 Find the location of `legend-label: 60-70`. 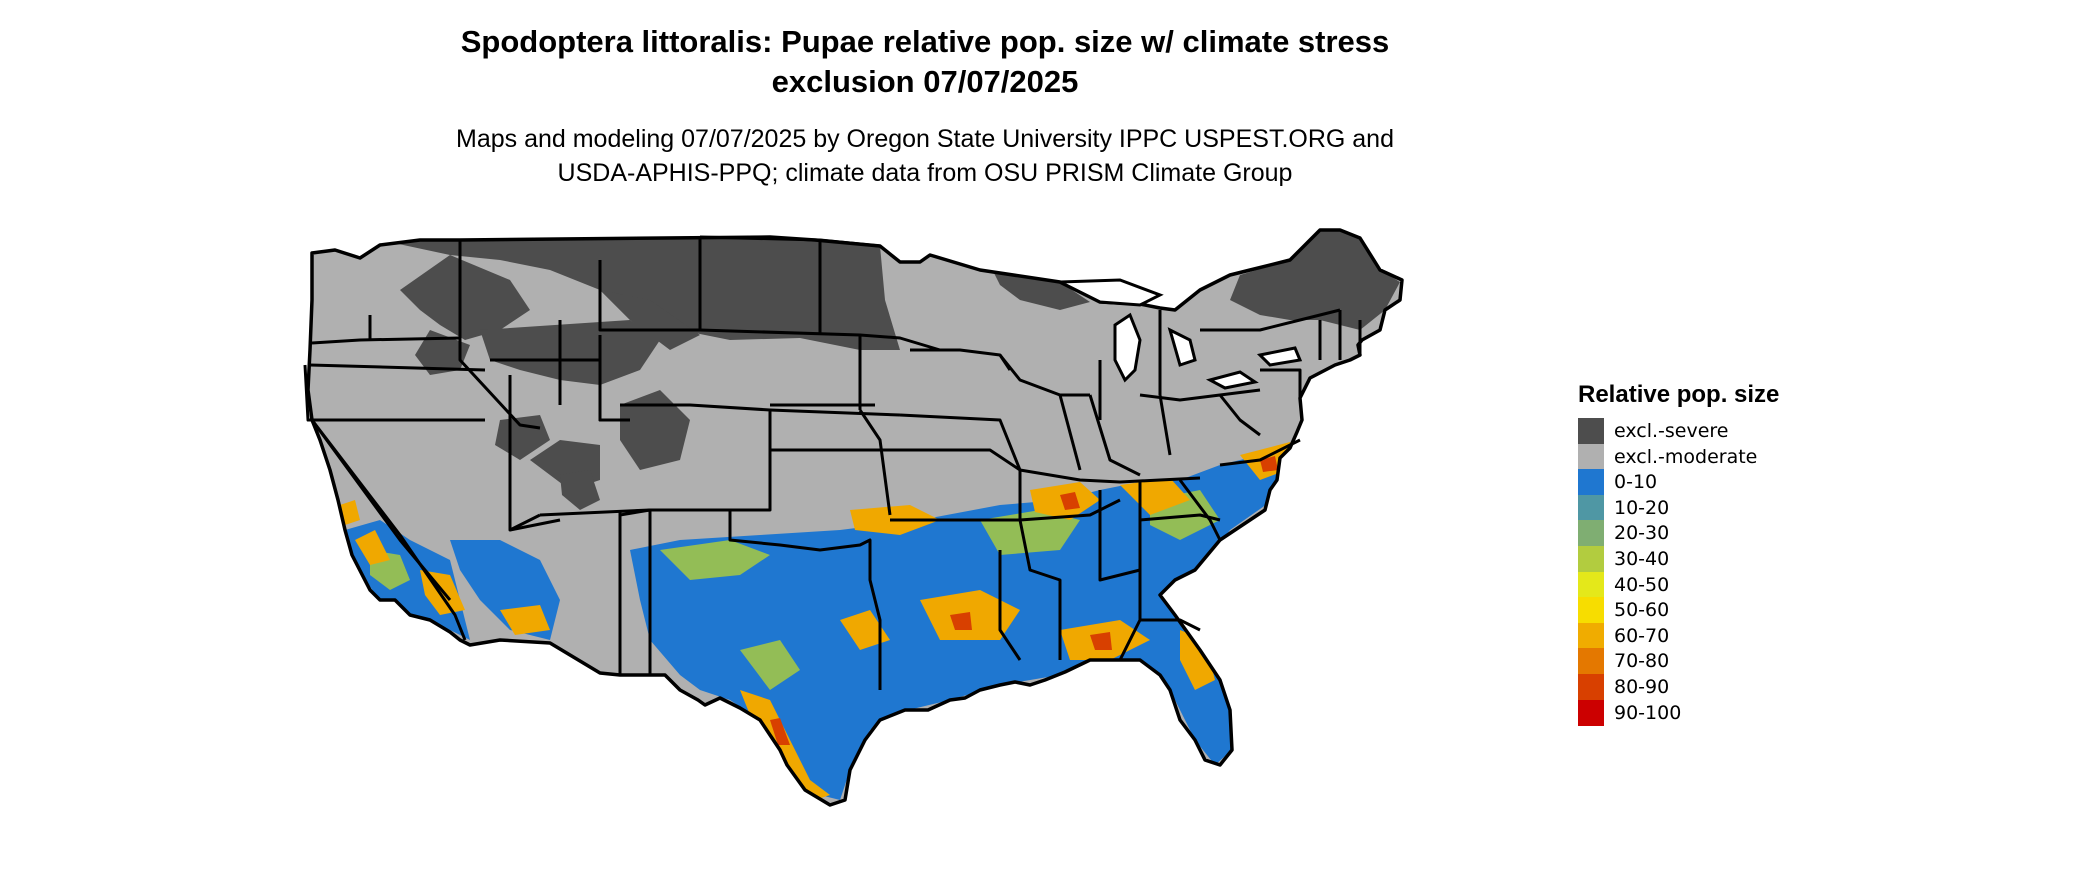

legend-label: 60-70 is located at coordinates (1642, 635).